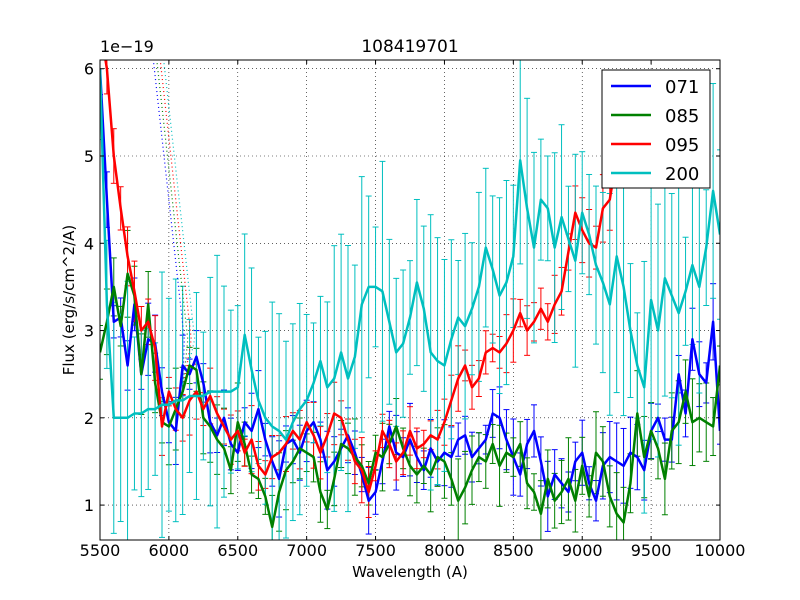  What do you see at coordinates (100, 550) in the screenshot?
I see `x-tick-label: 5500` at bounding box center [100, 550].